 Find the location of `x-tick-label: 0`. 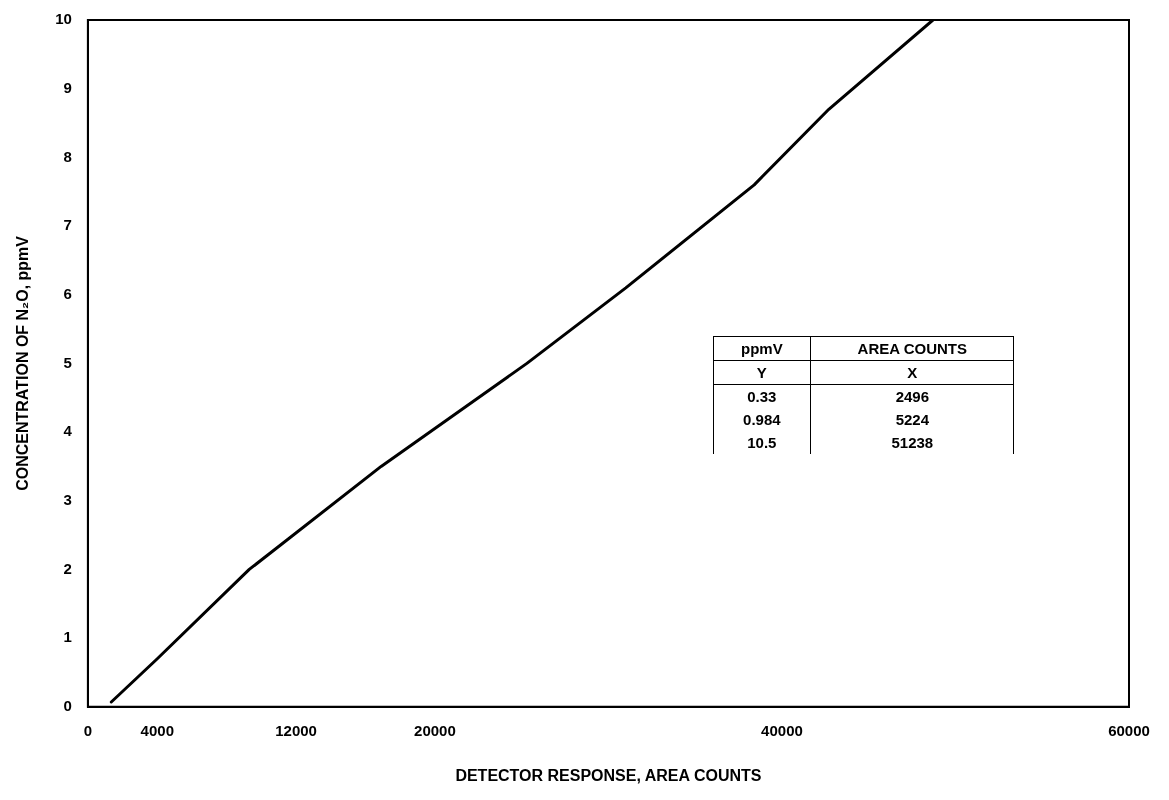

x-tick-label: 0 is located at coordinates (88, 730).